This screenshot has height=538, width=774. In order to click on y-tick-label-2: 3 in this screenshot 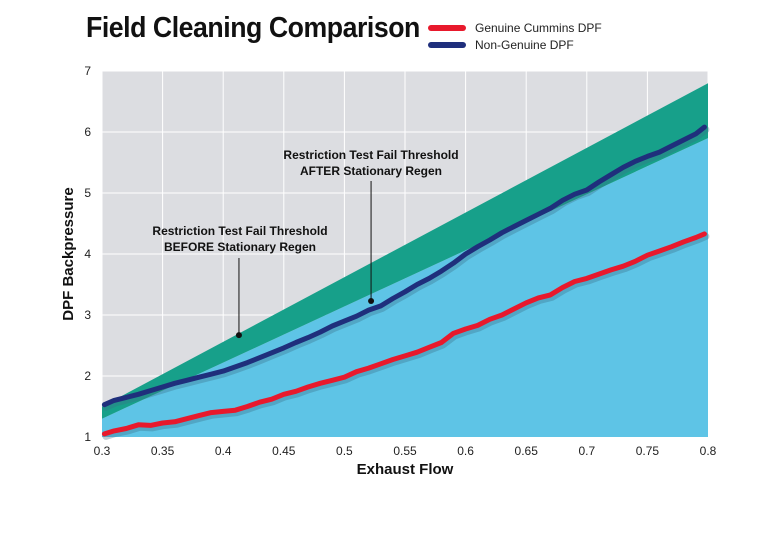, I will do `click(87, 315)`.